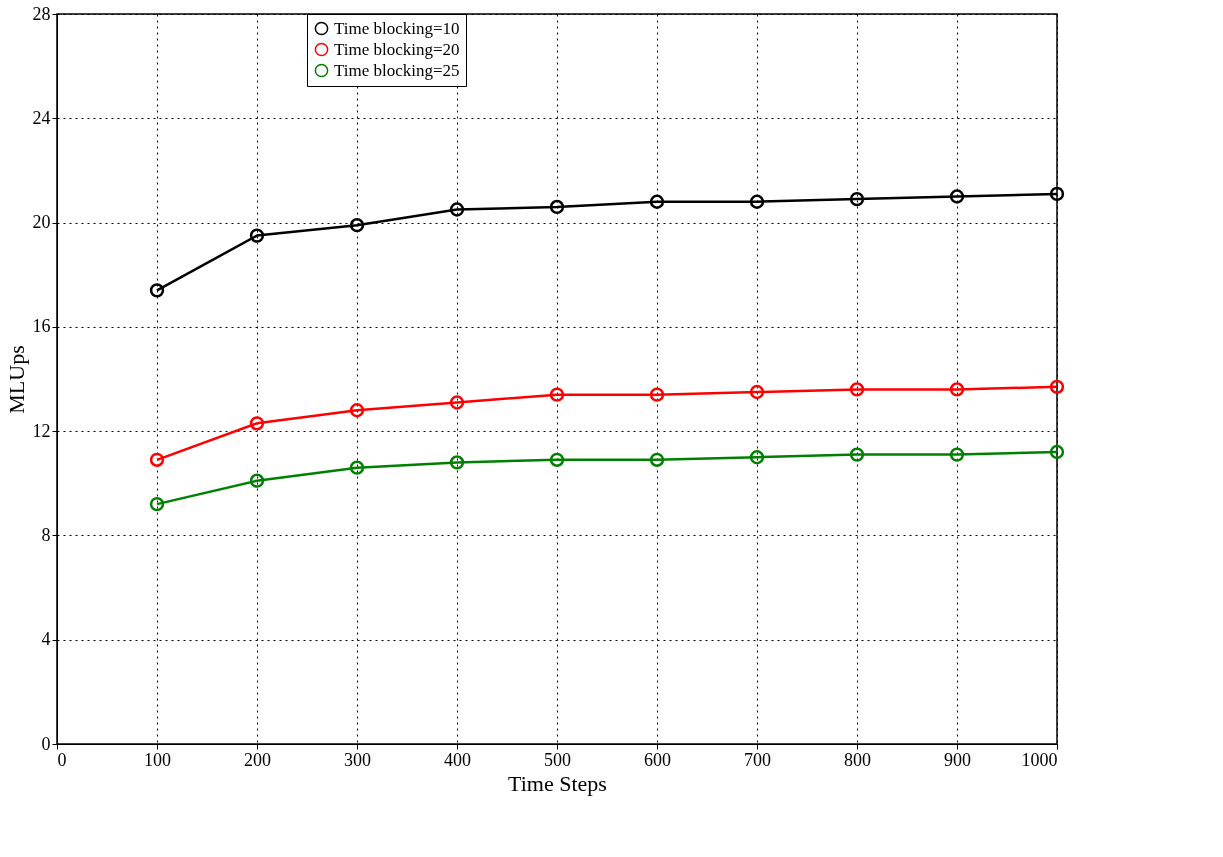 This screenshot has width=1223, height=857. Describe the element at coordinates (46, 639) in the screenshot. I see `y-tick-label: 4` at that location.